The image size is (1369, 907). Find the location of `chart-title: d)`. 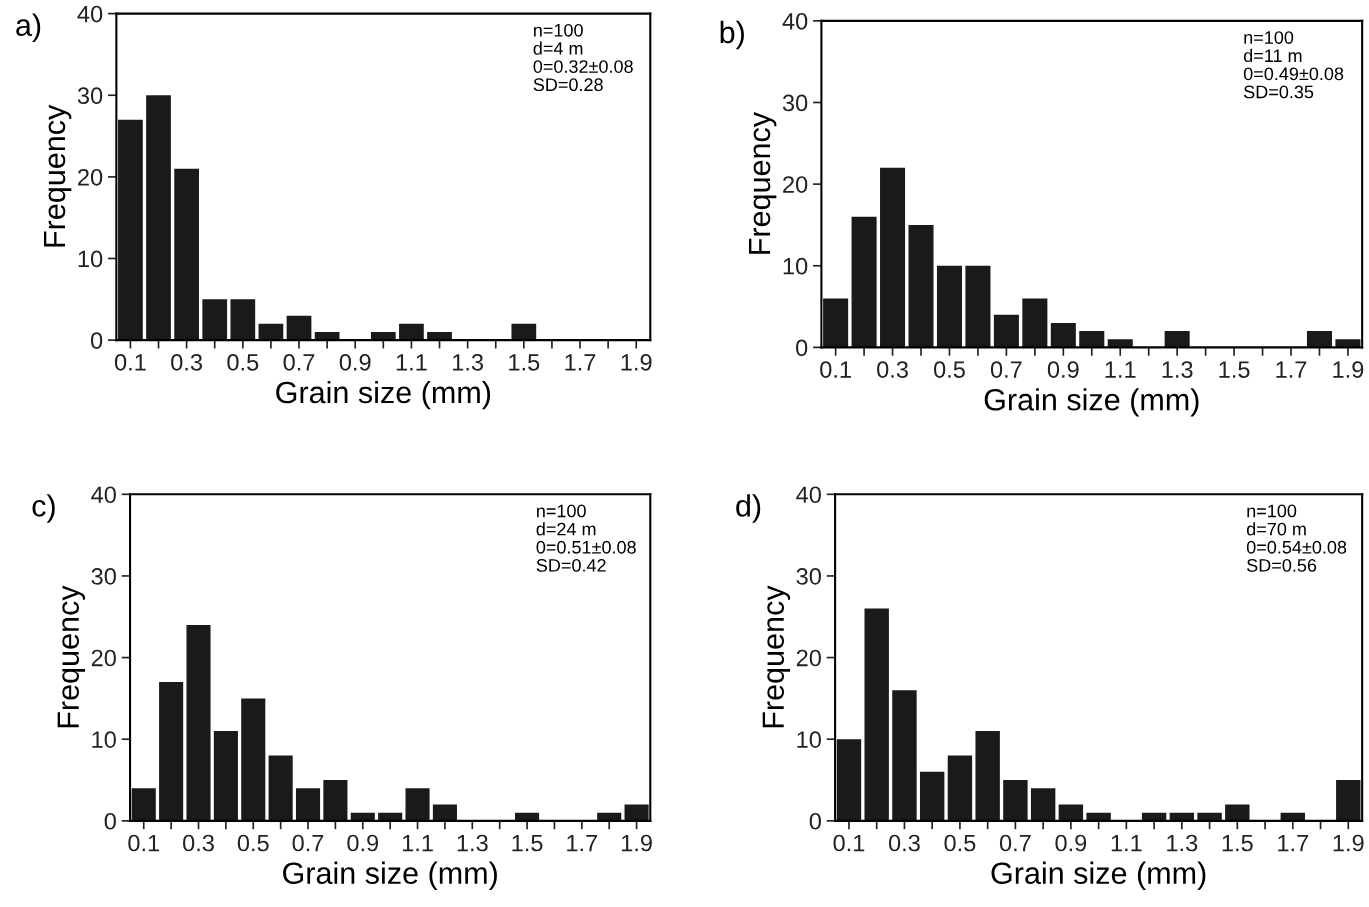

chart-title: d) is located at coordinates (748, 508).